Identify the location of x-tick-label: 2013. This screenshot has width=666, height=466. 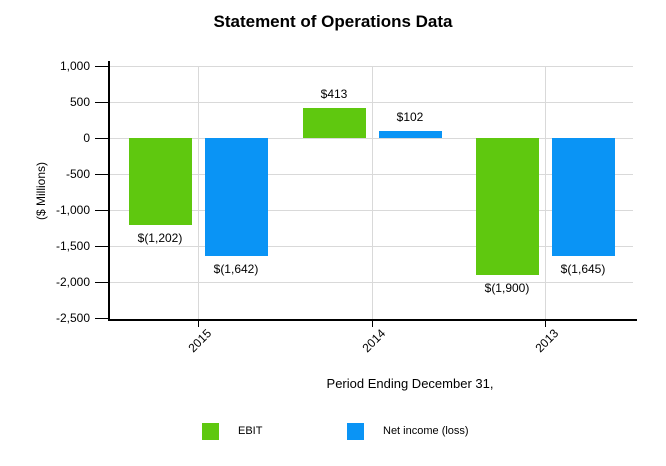
(547, 341).